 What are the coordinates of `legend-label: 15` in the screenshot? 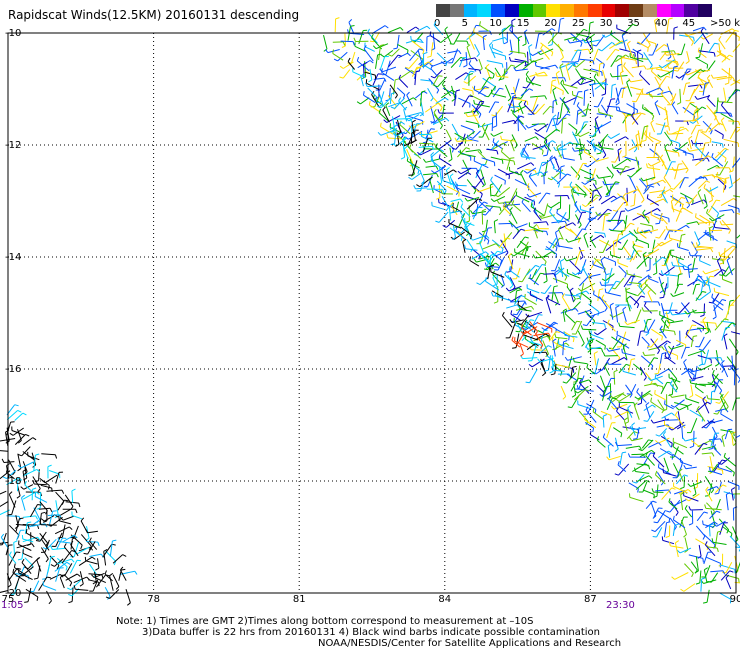 It's located at (523, 23).